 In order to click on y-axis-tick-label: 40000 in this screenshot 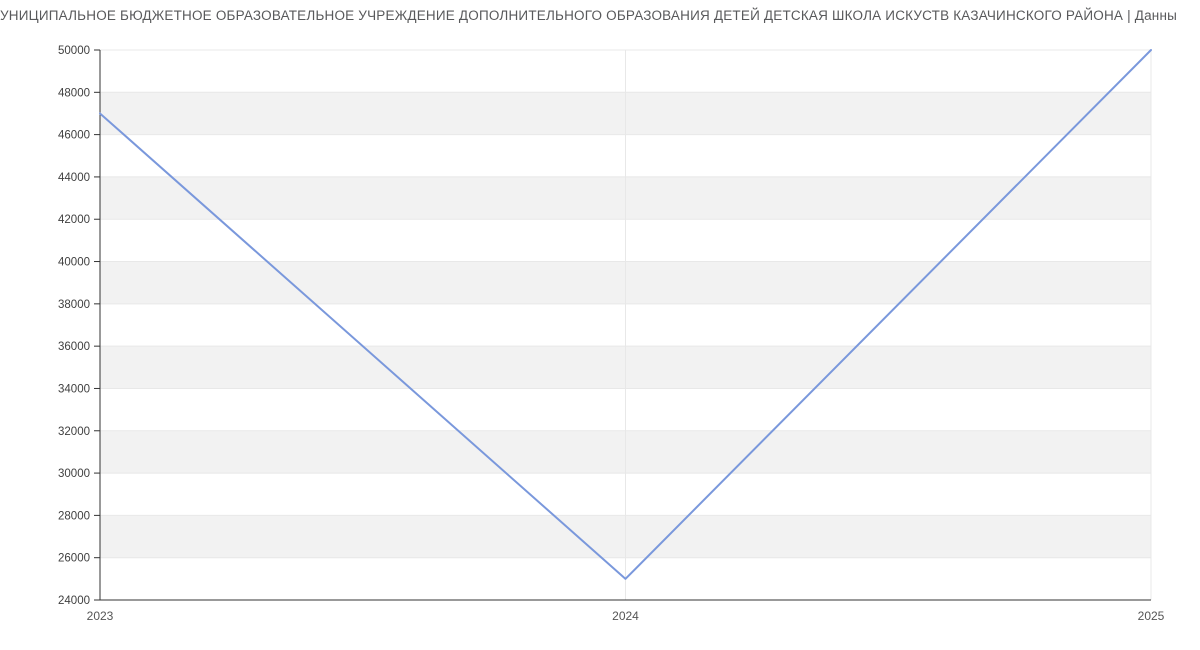, I will do `click(74, 263)`.